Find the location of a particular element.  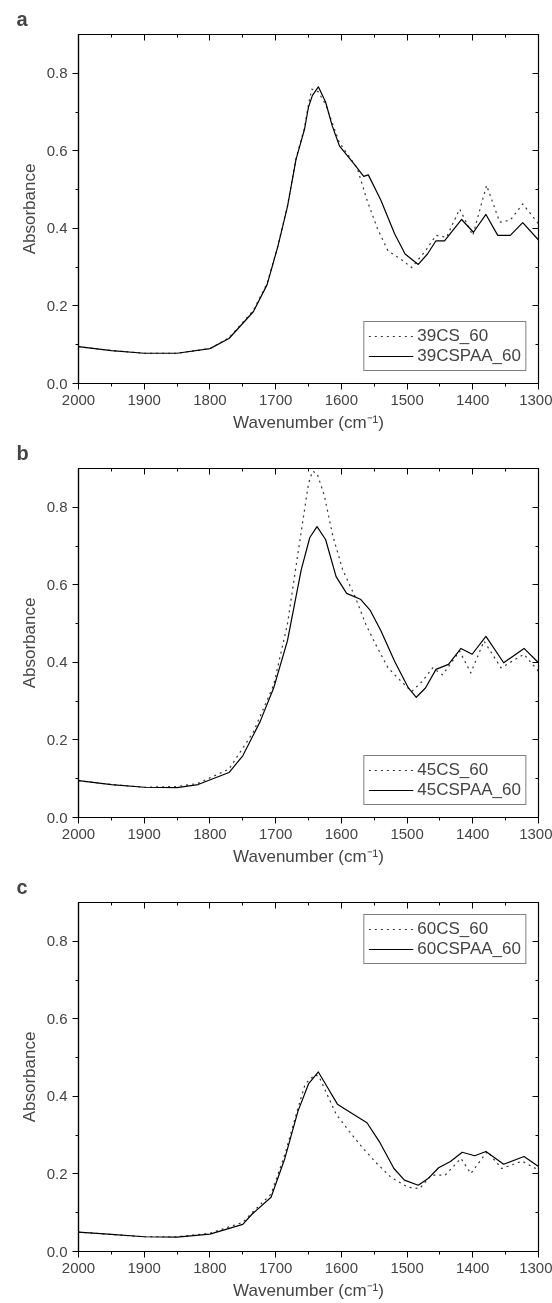

legend-label: 60CS_60 is located at coordinates (453, 929).